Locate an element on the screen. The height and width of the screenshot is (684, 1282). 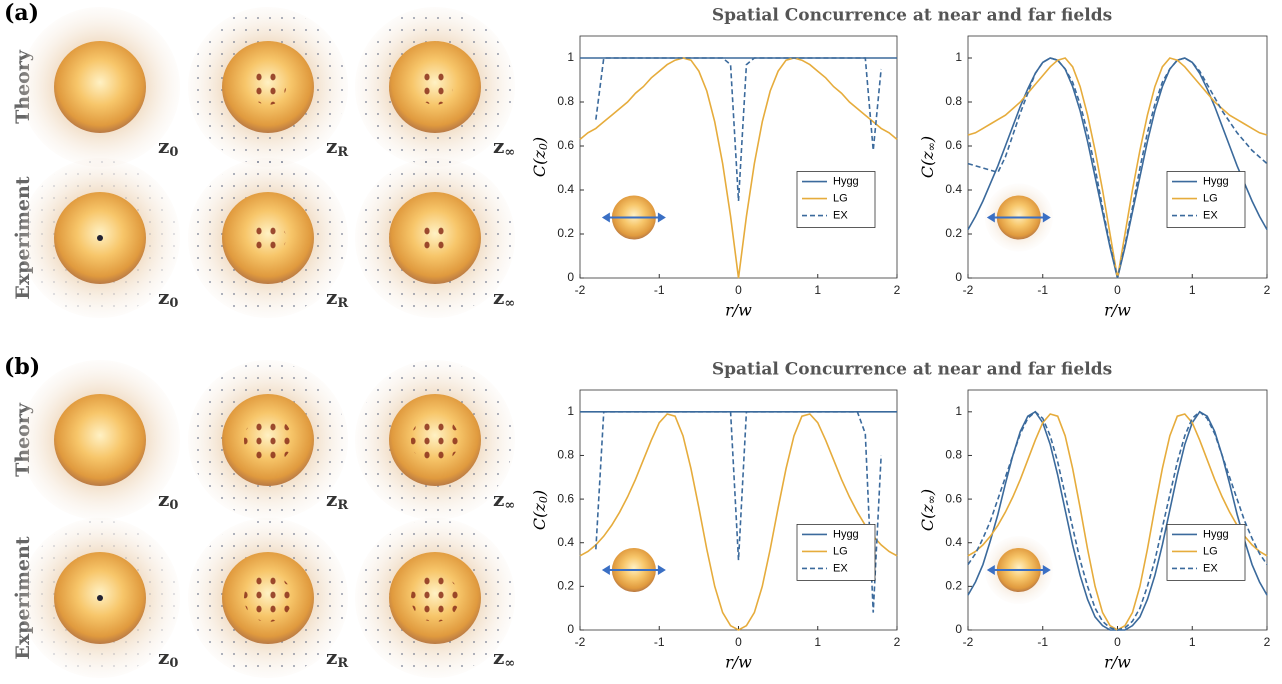
panel-label: (a) is located at coordinates (21, 13).